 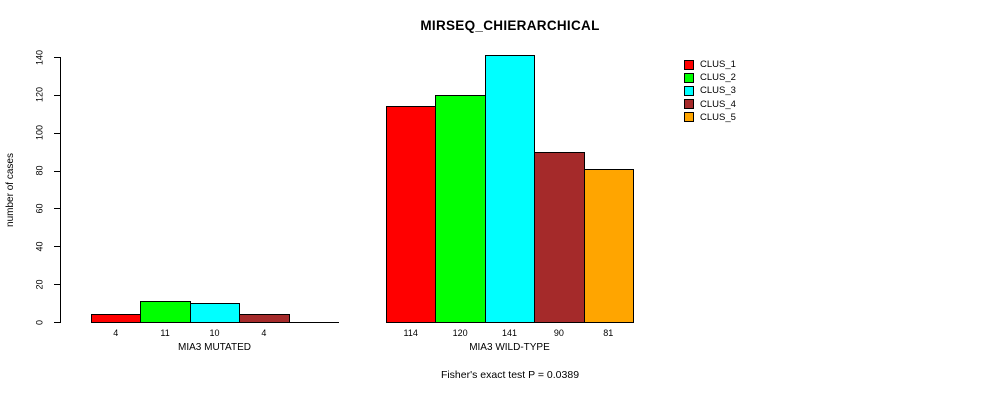 What do you see at coordinates (39, 95) in the screenshot?
I see `y-tick-label: 120` at bounding box center [39, 95].